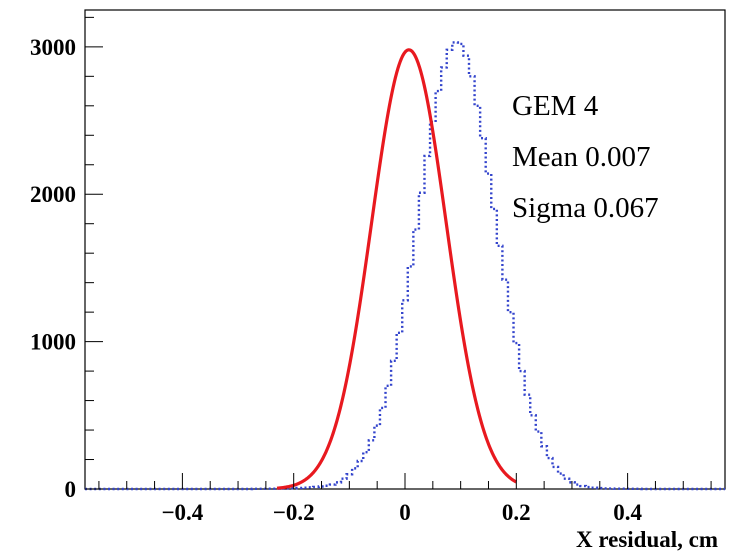  I want to click on y-tick-label: 0, so click(71, 489).